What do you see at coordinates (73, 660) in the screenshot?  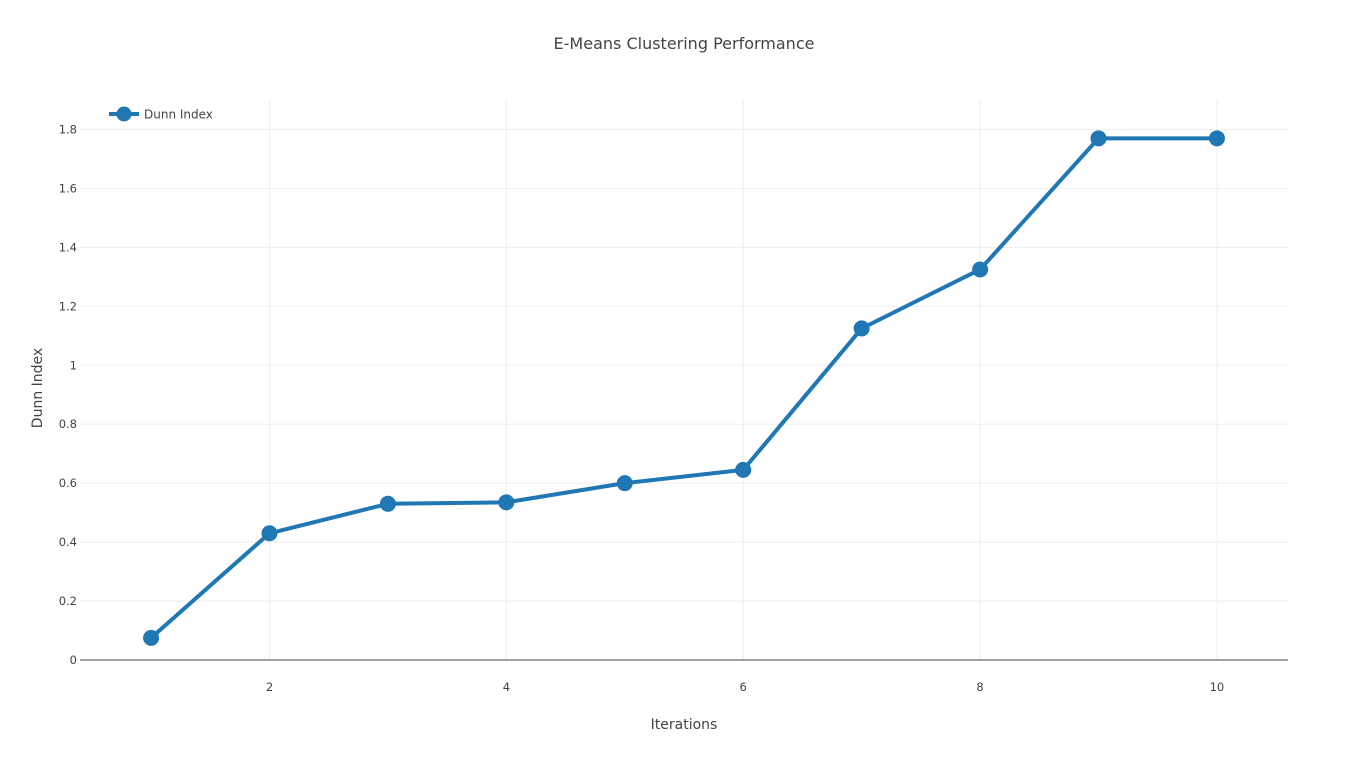 I see `y-tick-label: 0` at bounding box center [73, 660].